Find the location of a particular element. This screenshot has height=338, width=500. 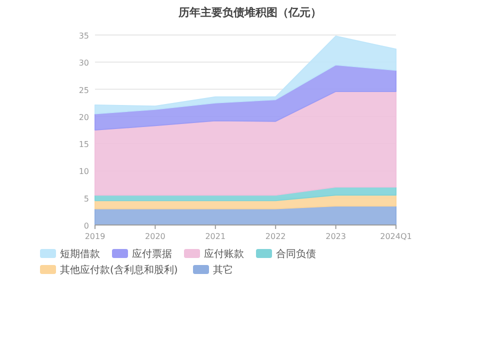

legend-label: 其它 is located at coordinates (223, 270).